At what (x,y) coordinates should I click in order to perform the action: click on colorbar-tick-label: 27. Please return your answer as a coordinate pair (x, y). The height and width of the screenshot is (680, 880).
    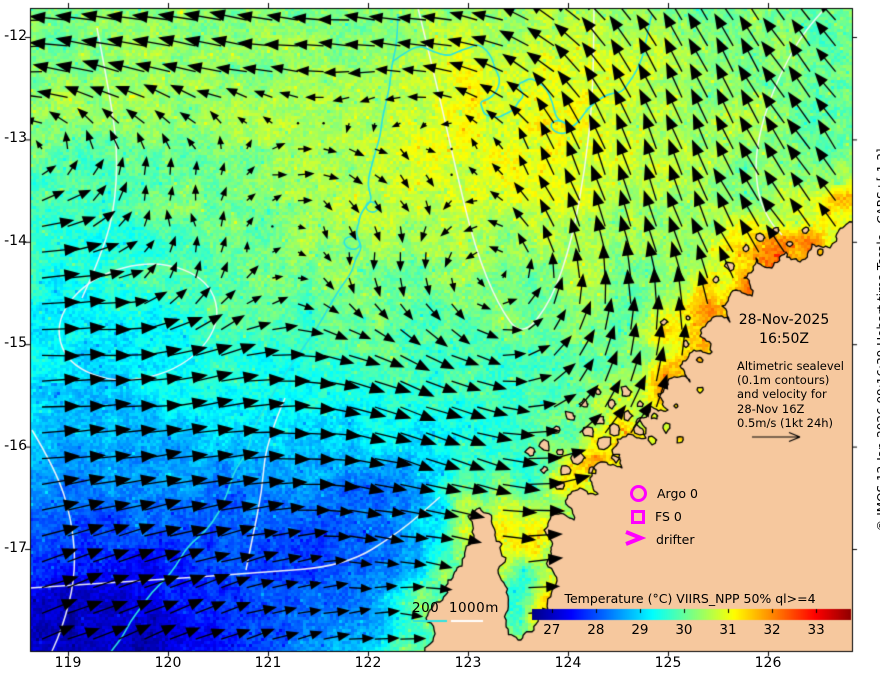
    Looking at the image, I should click on (552, 630).